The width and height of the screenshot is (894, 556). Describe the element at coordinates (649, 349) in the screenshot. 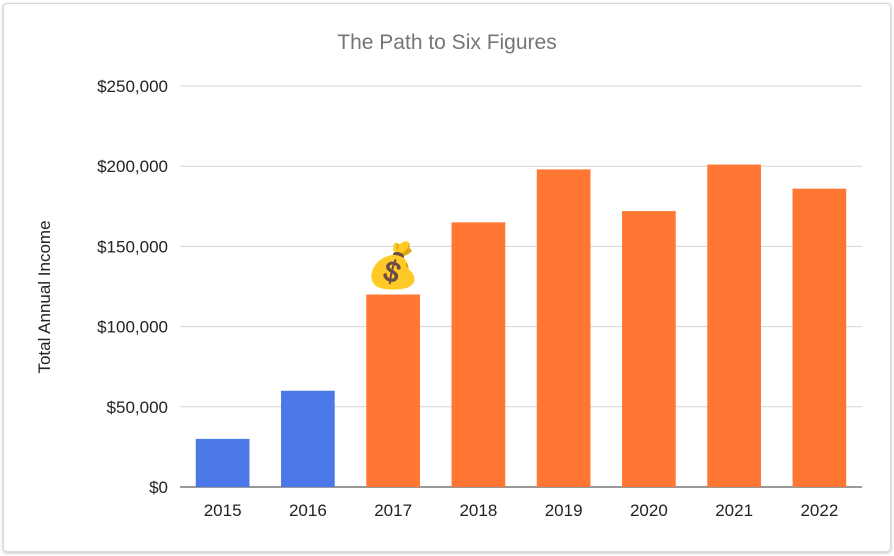

I see `bar-2020` at that location.